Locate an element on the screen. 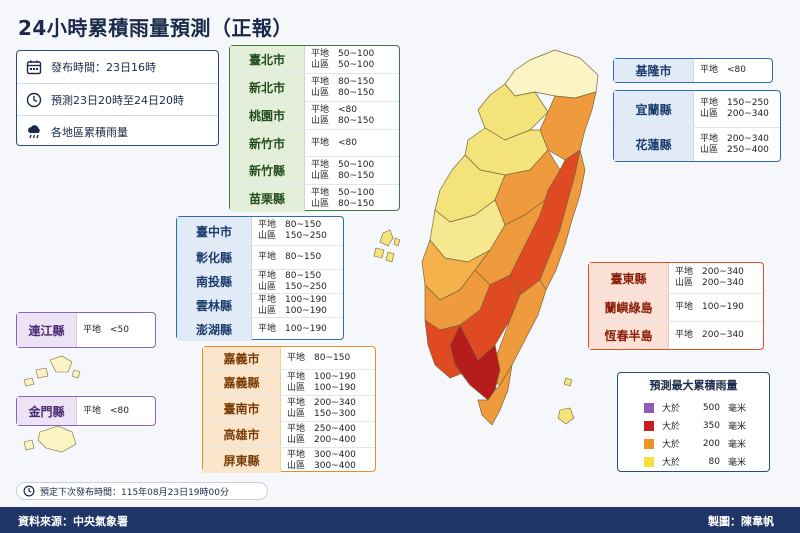  county-name: 連江縣 is located at coordinates (47, 330).